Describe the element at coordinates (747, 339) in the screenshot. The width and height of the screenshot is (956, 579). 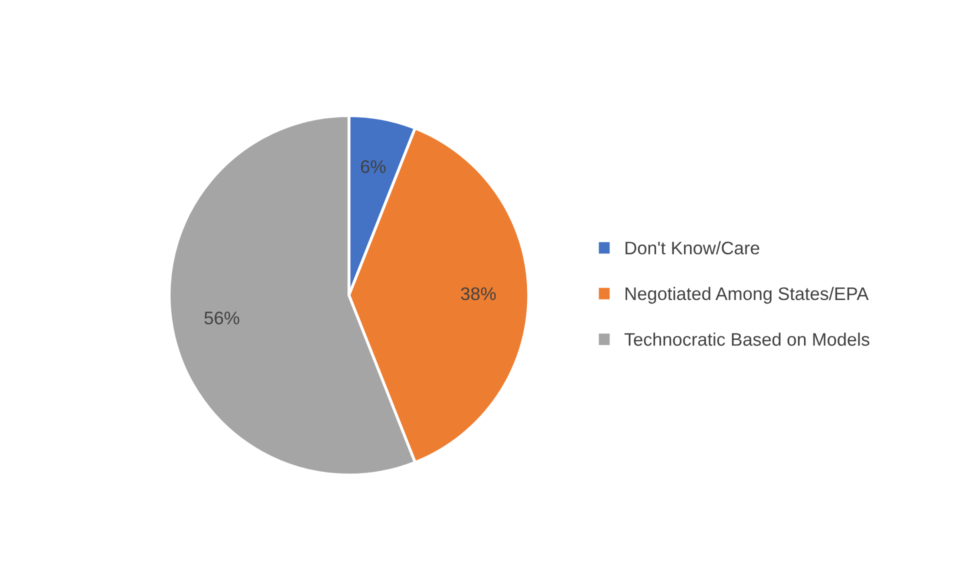
I see `legend-label: Technocratic Based on Models` at that location.